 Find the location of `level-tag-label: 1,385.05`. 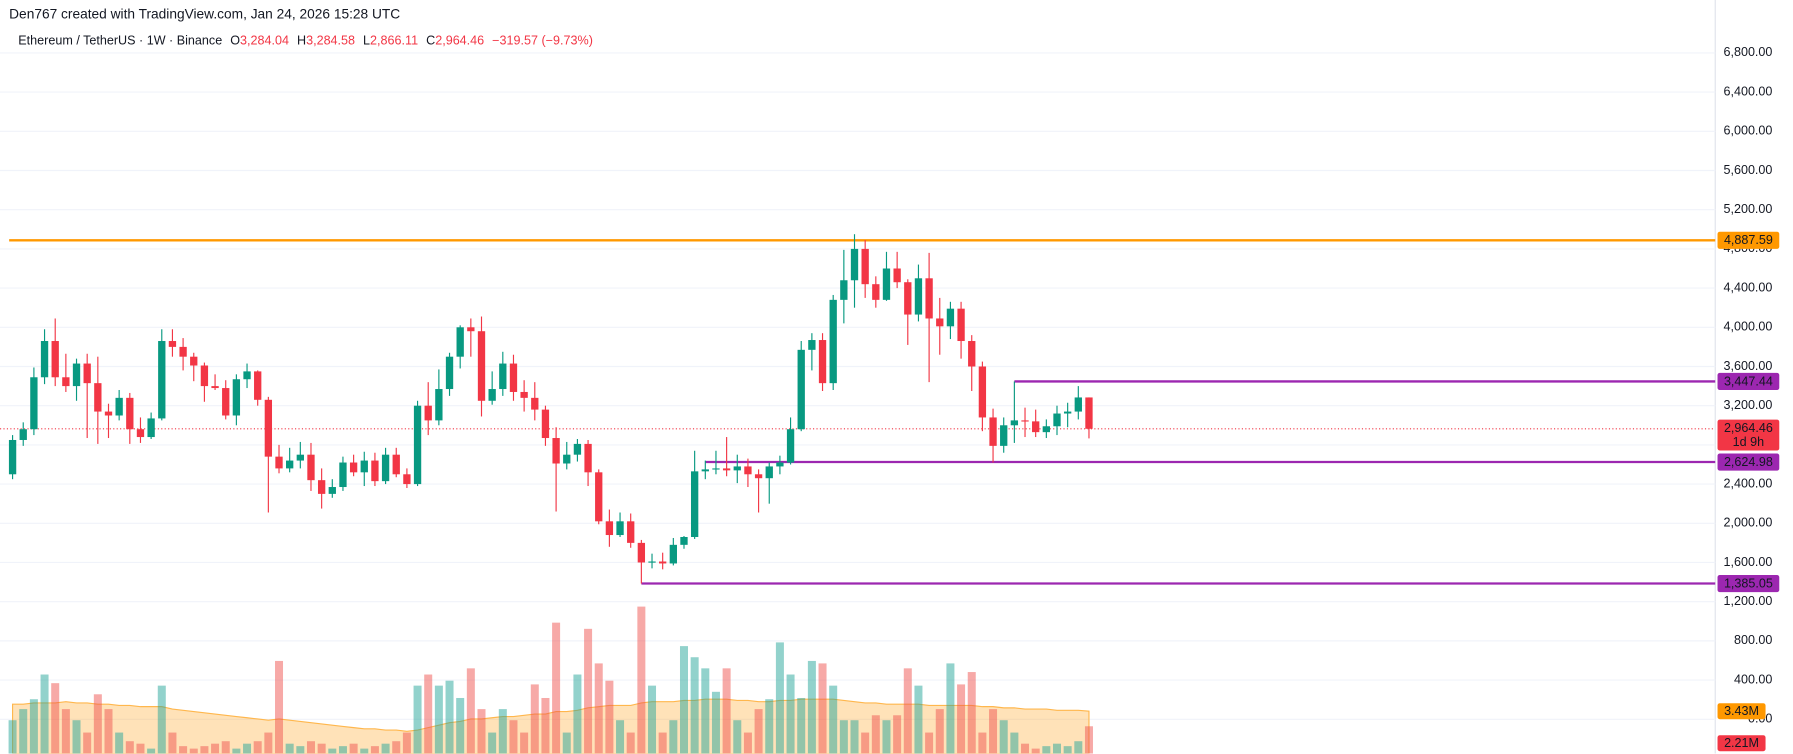

level-tag-label: 1,385.05 is located at coordinates (1748, 583).